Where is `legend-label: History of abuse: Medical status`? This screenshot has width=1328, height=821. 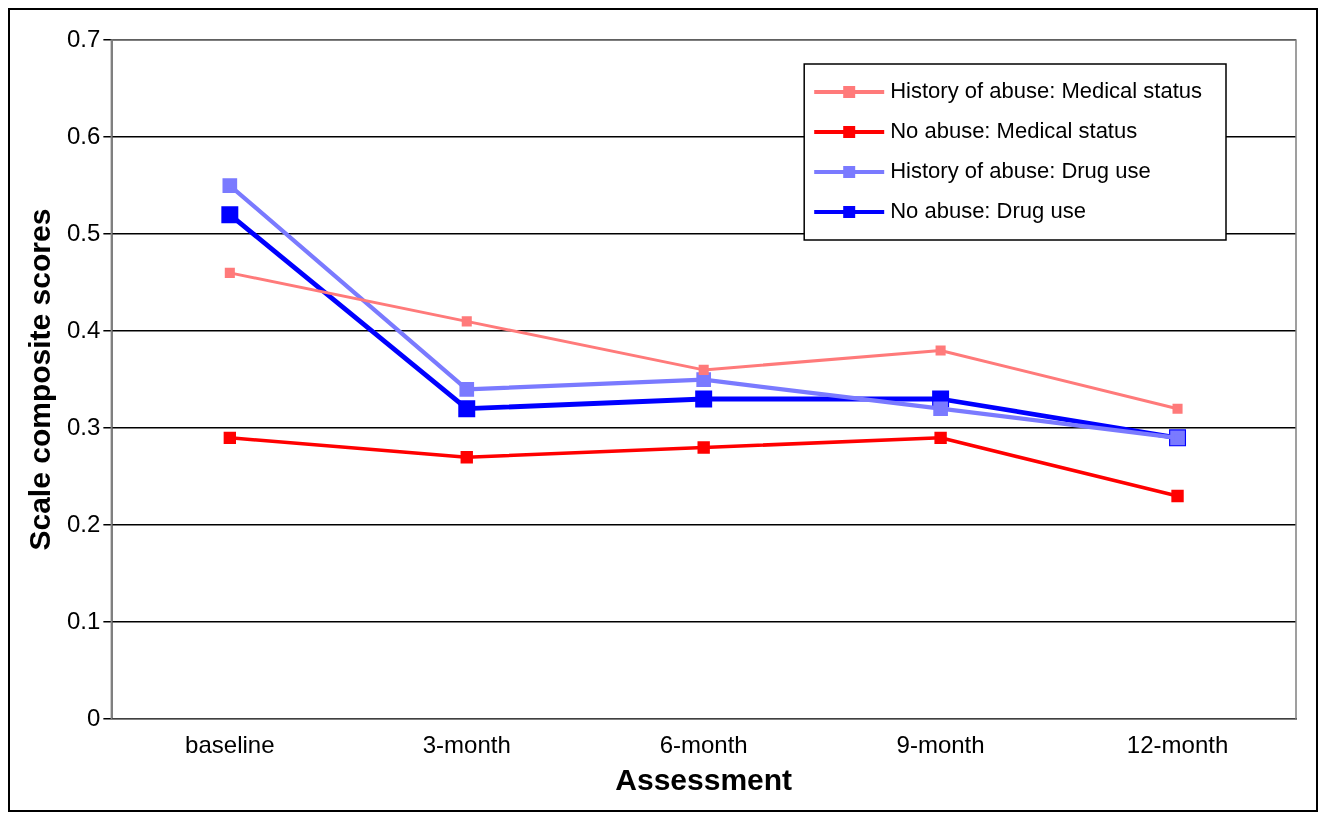
legend-label: History of abuse: Medical status is located at coordinates (1046, 91).